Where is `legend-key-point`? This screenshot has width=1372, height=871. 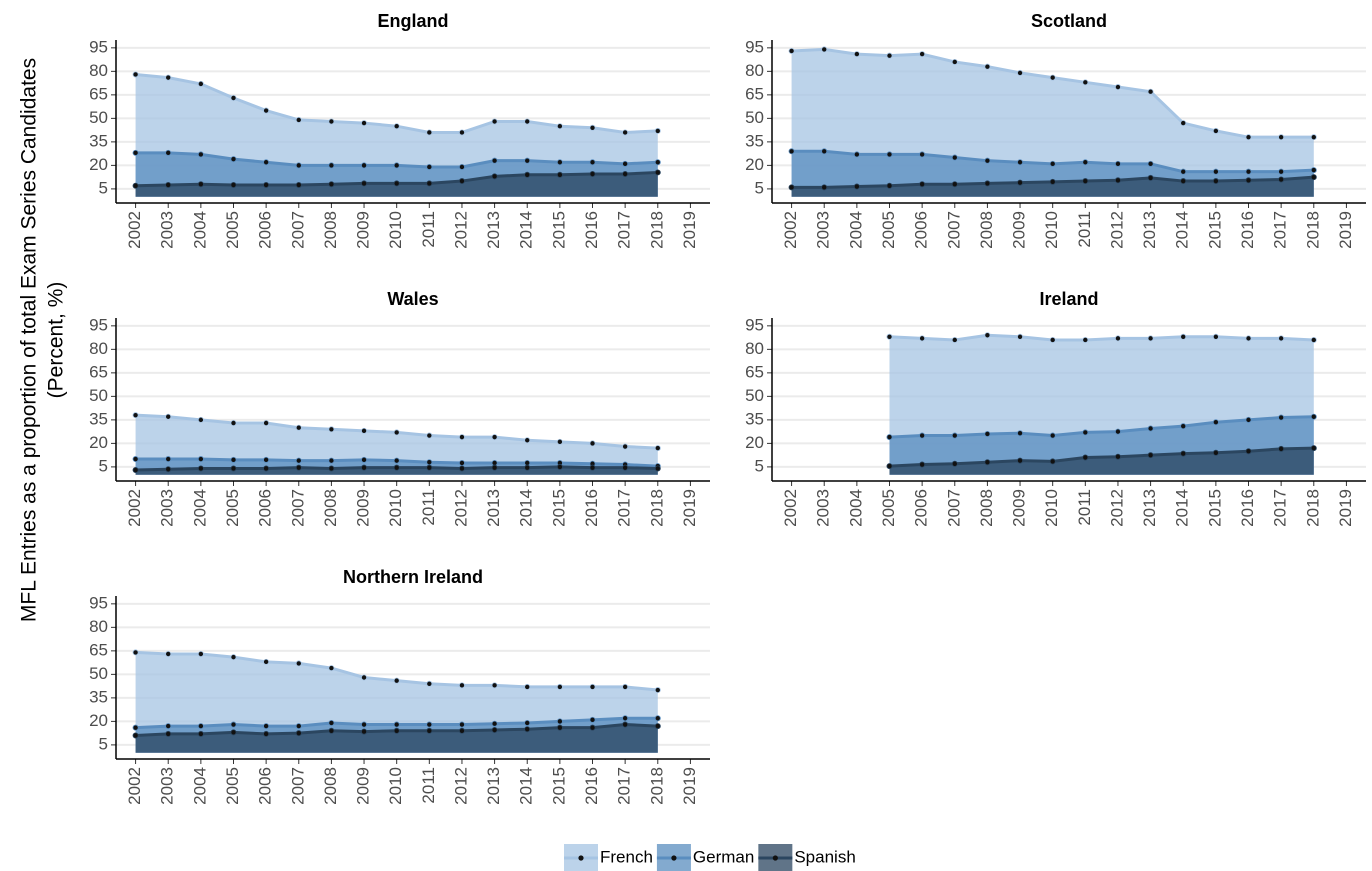
legend-key-point is located at coordinates (674, 858).